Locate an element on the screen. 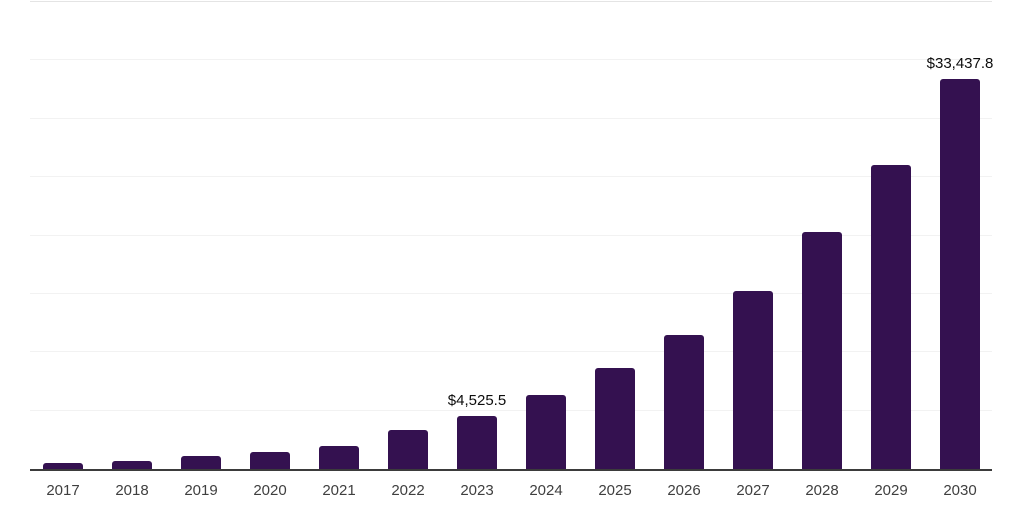  bar-slot-2029 is located at coordinates (891, 235).